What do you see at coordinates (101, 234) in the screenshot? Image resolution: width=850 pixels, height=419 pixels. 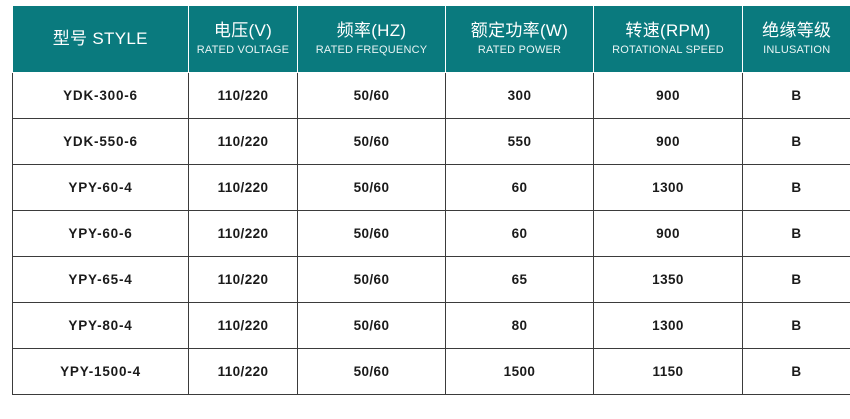 I see `cell-style: YPY-60-6` at bounding box center [101, 234].